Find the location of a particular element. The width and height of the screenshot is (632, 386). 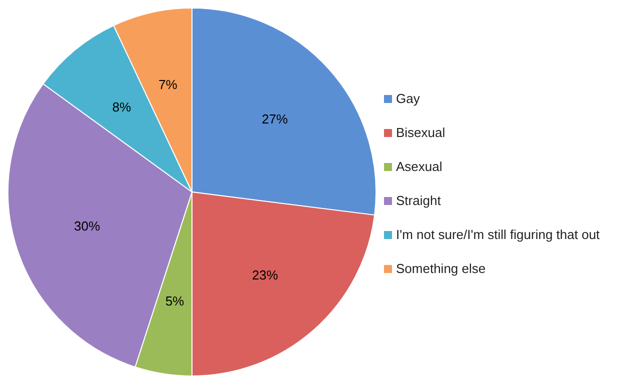

legend-label: I'm not sure/I'm still figuring that out is located at coordinates (498, 234).